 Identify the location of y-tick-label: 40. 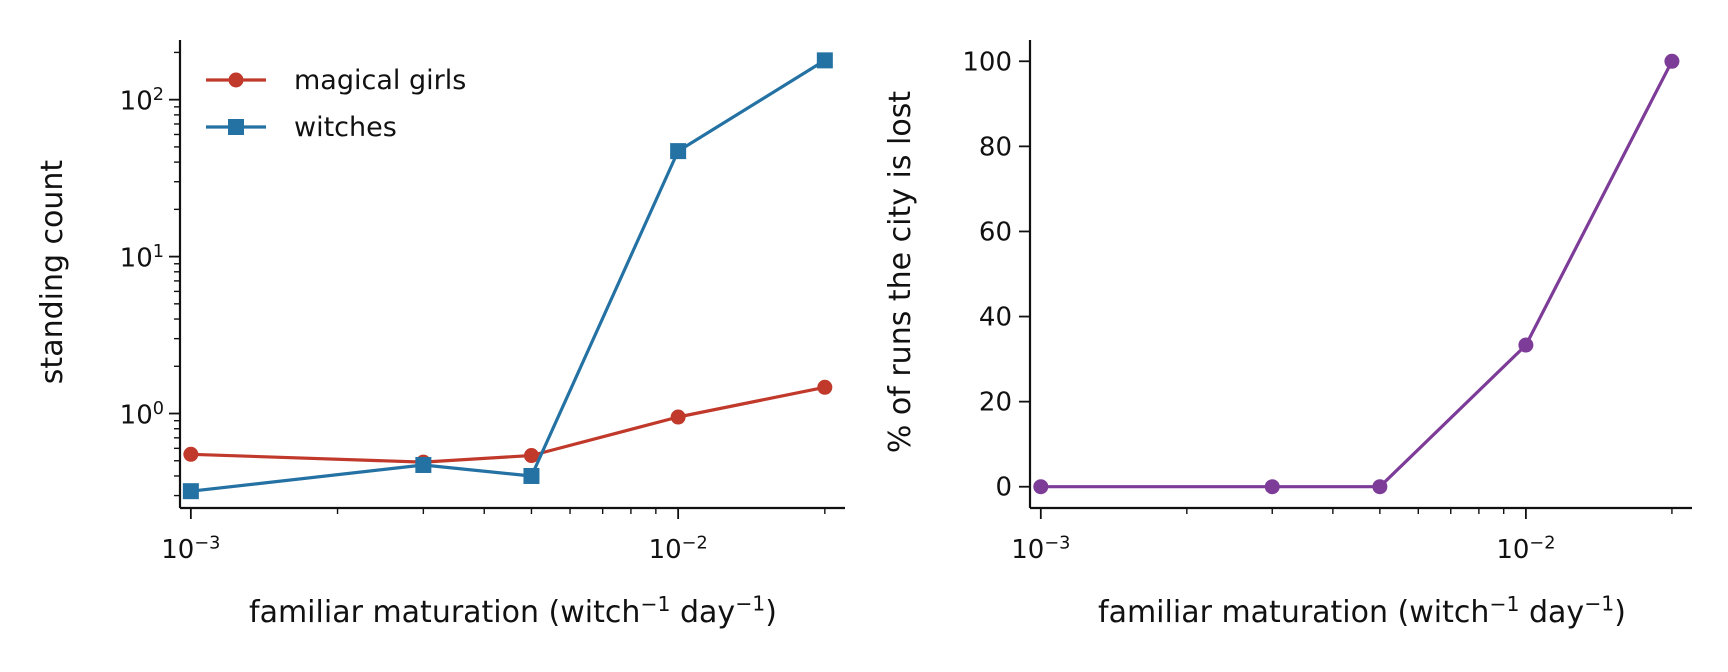
(995, 318).